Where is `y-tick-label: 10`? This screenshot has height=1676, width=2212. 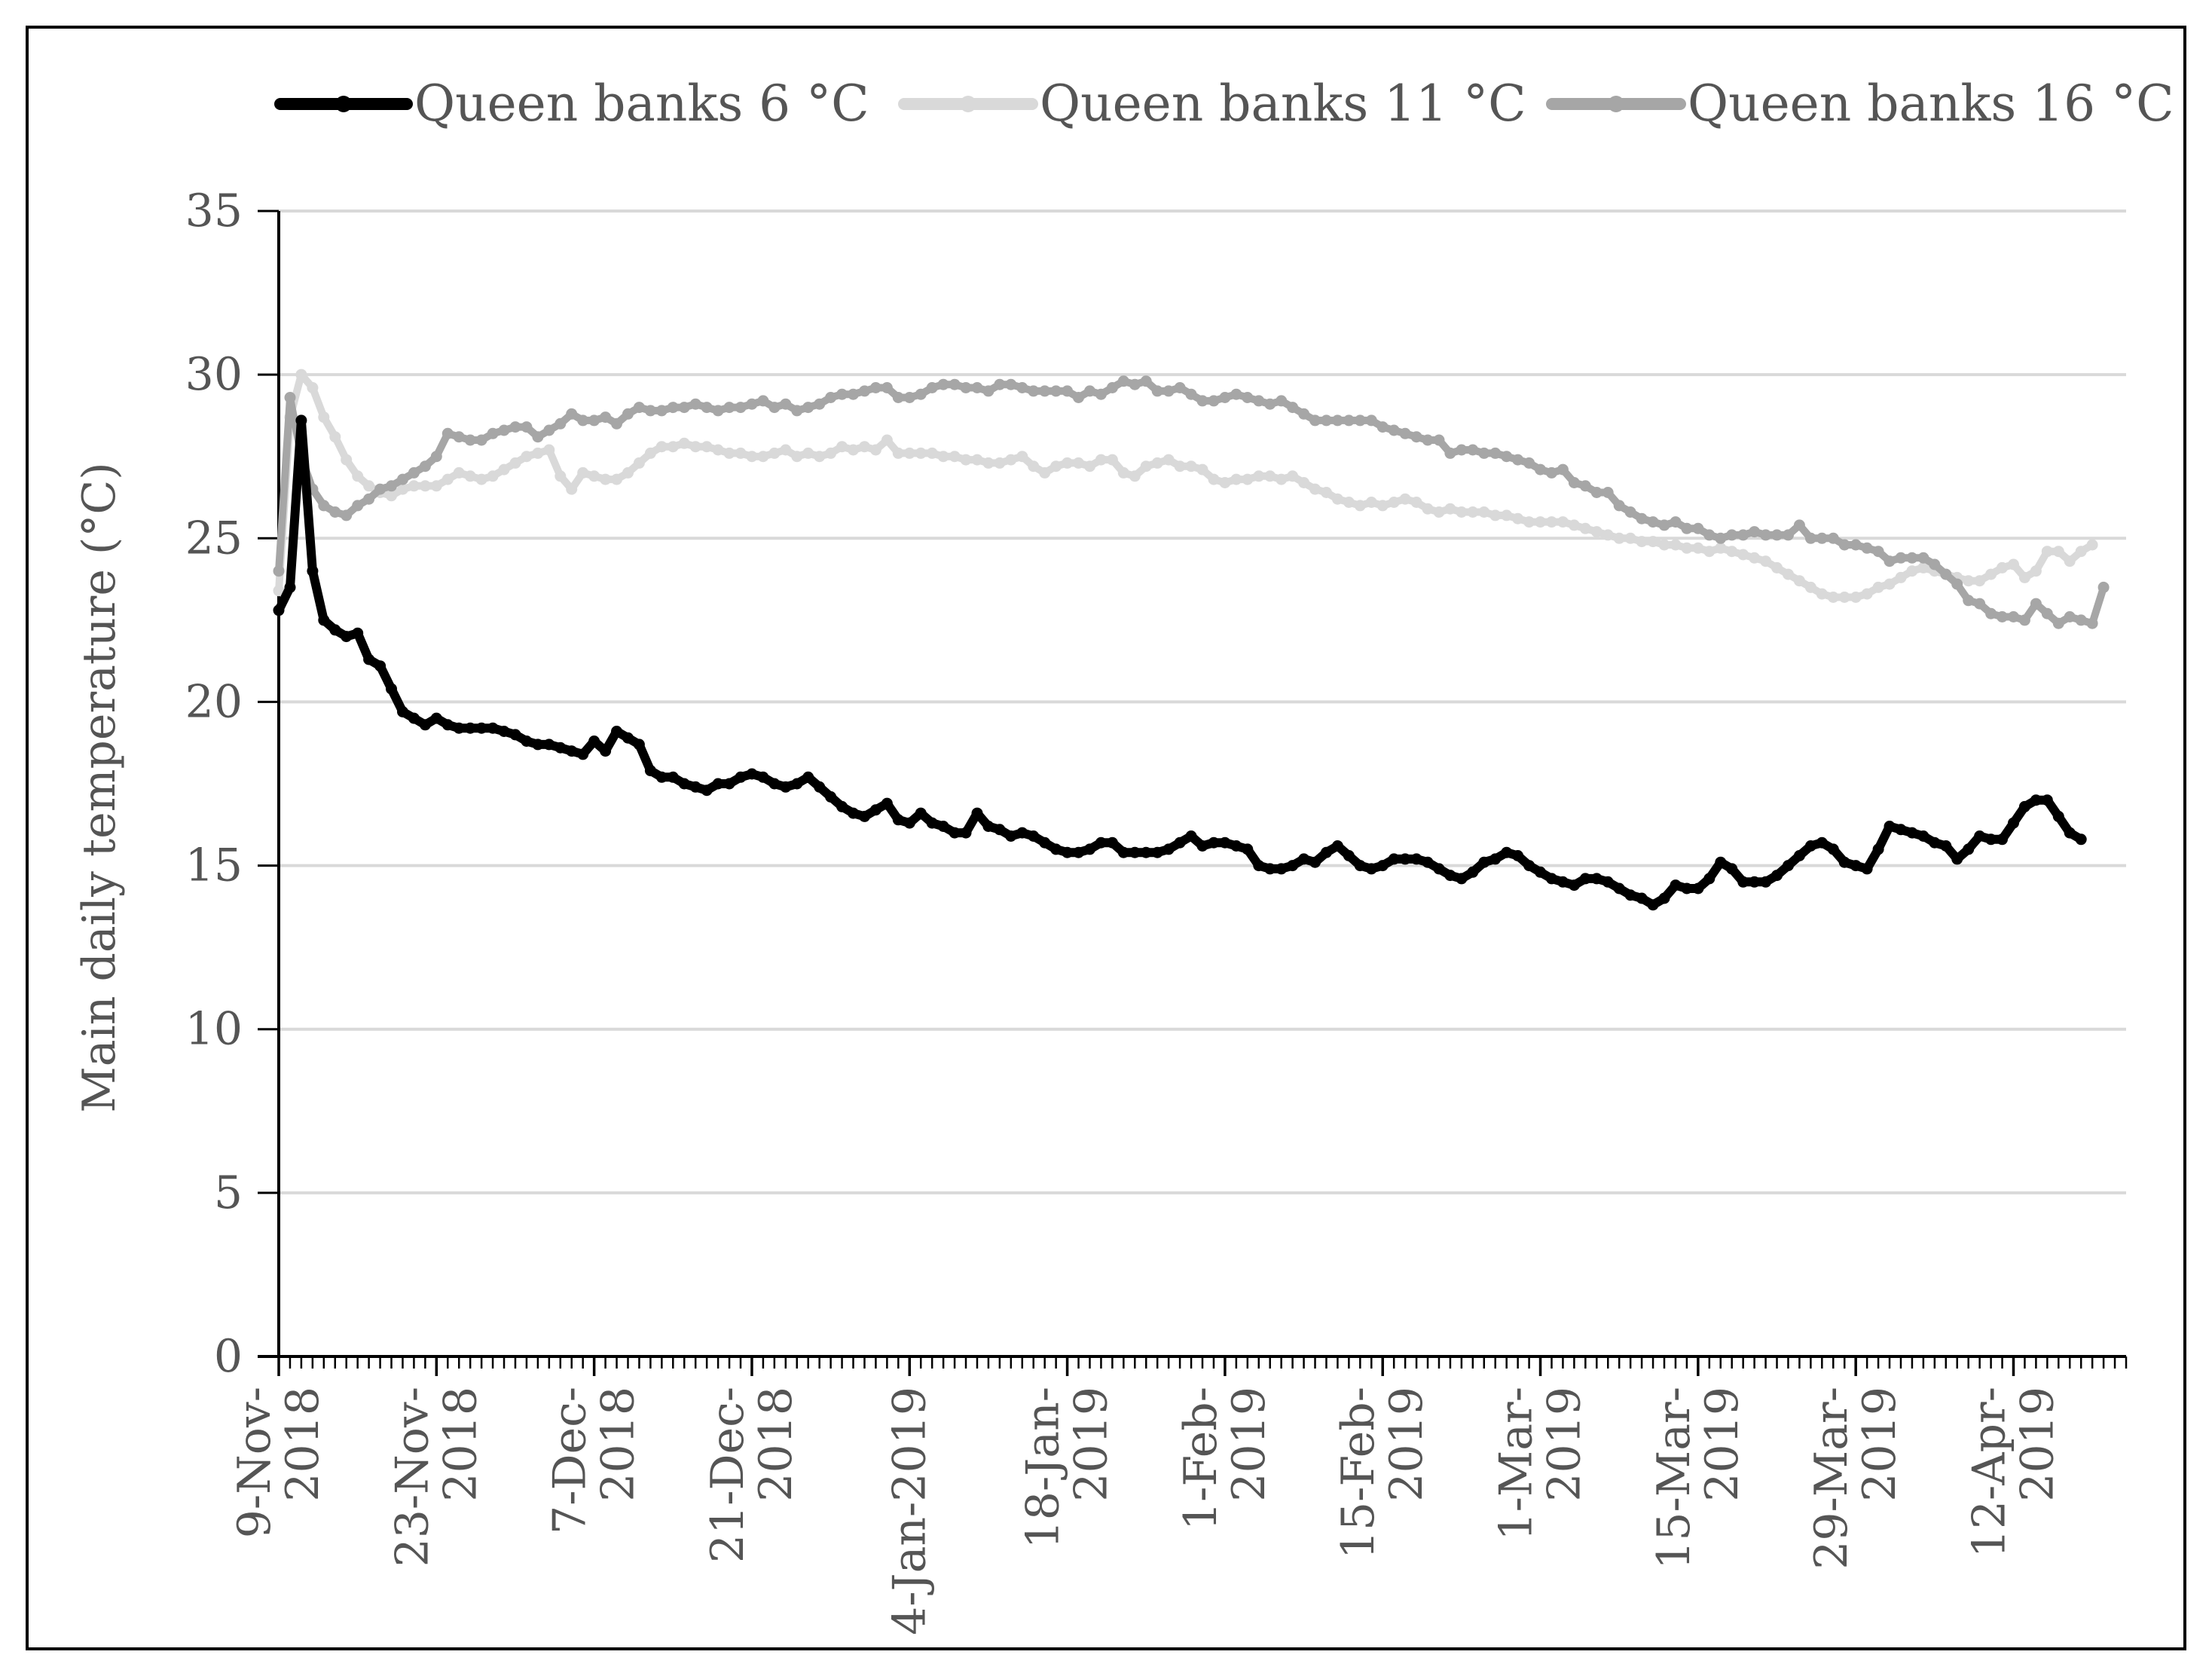
y-tick-label: 10 is located at coordinates (214, 1029).